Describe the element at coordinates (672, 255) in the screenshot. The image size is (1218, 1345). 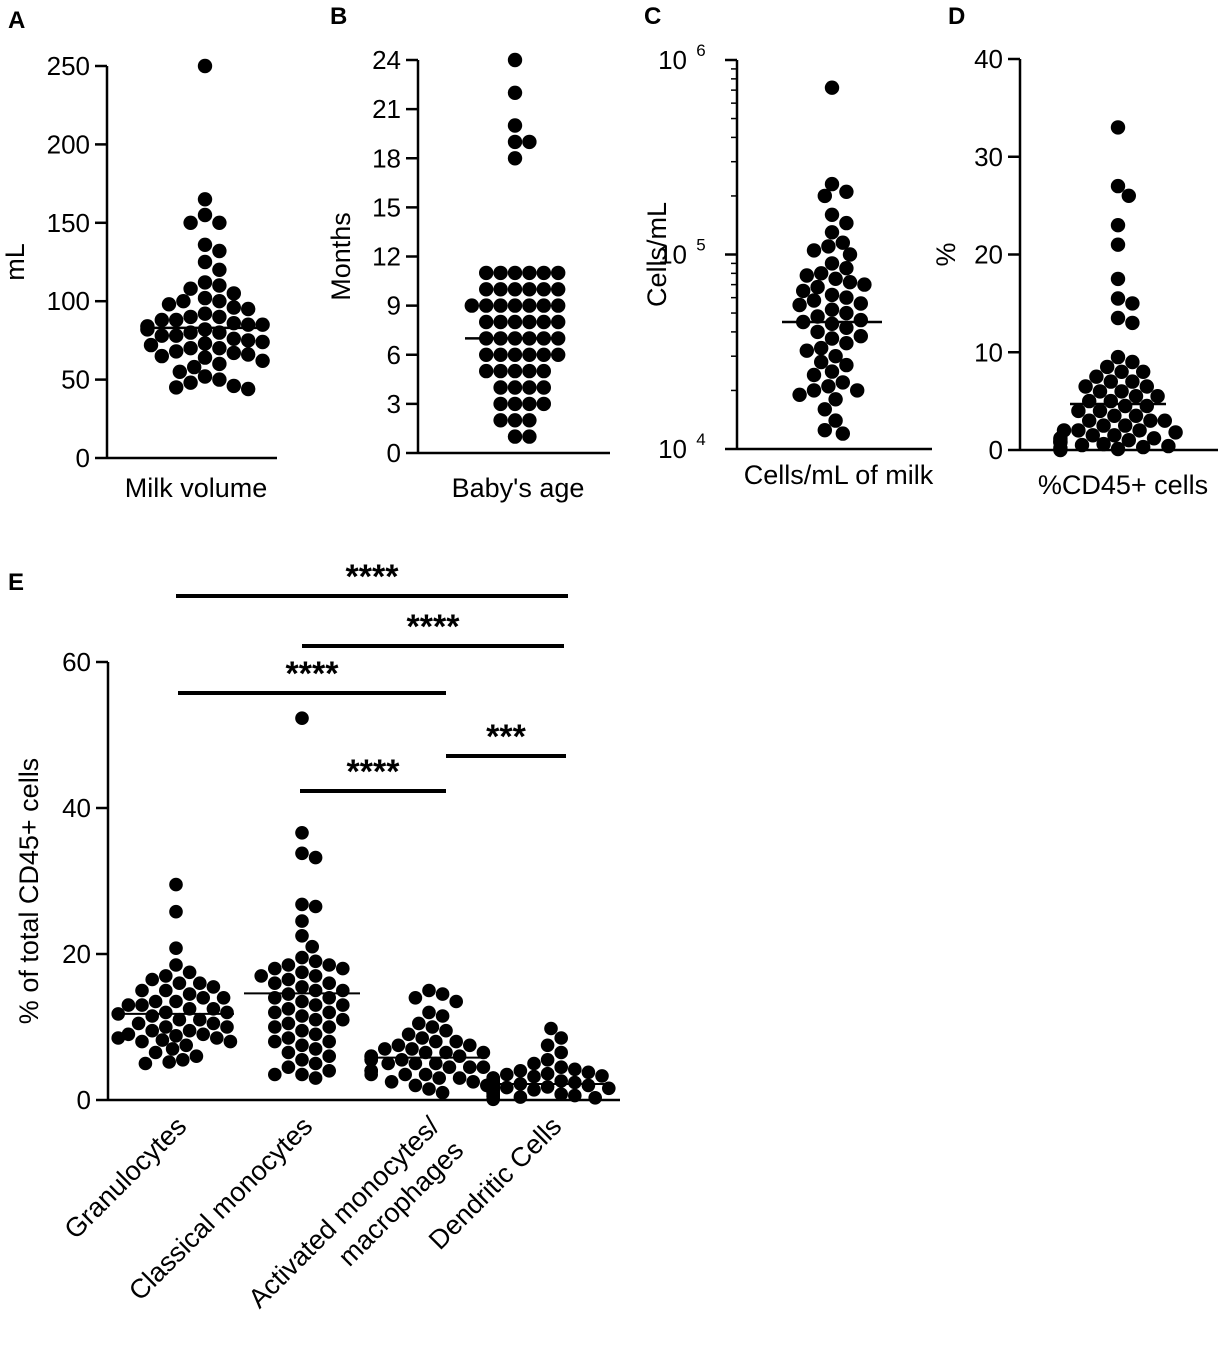
I see `y-tick-label-base: 10` at that location.